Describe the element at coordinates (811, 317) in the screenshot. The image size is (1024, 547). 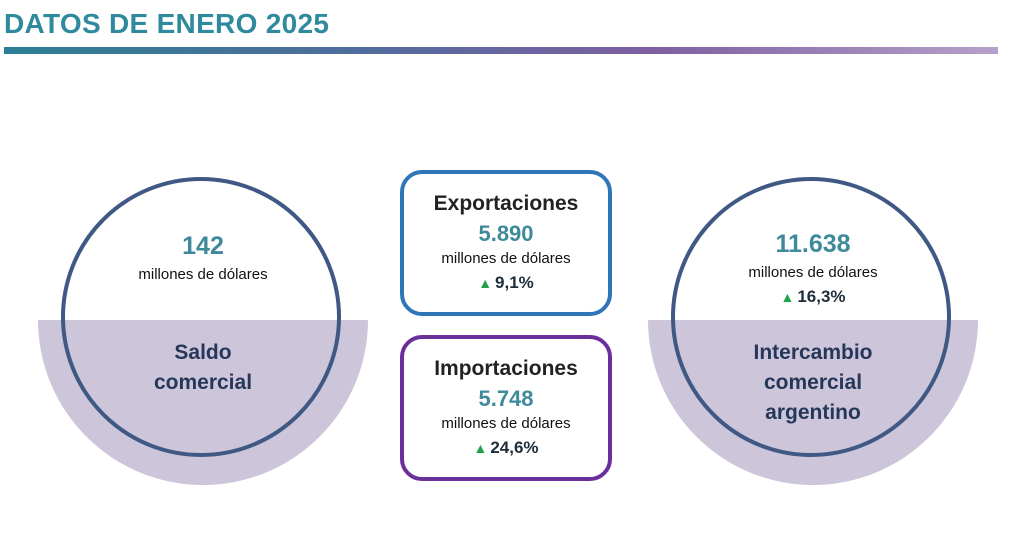
I see `intercambio-ring` at that location.